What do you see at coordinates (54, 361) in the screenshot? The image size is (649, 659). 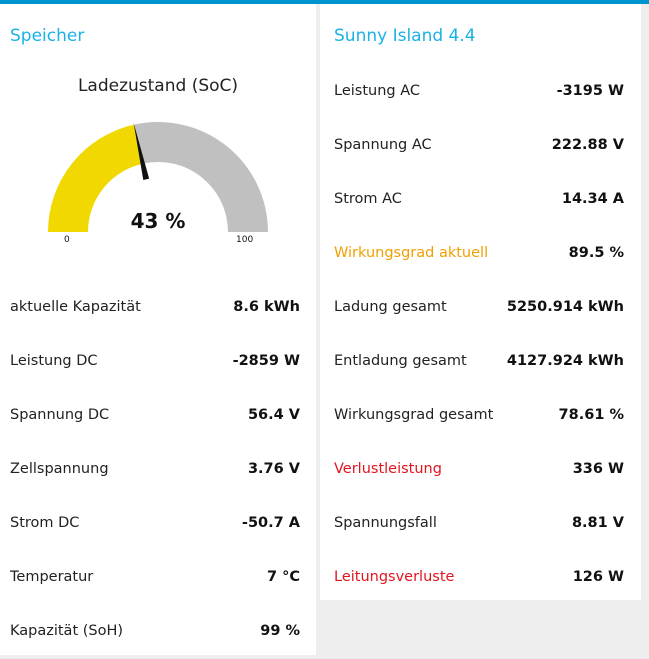 I see `row-label: Leistung DC` at bounding box center [54, 361].